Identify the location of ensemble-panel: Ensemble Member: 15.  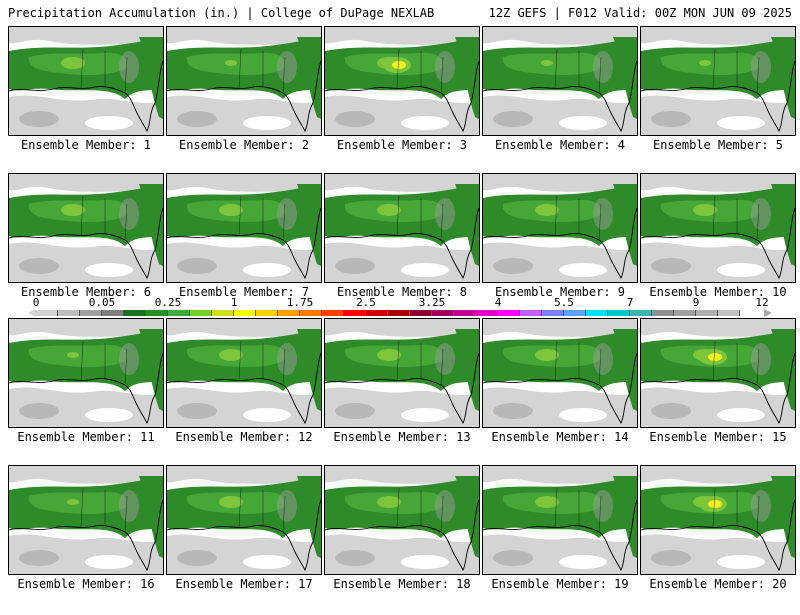
(718, 393).